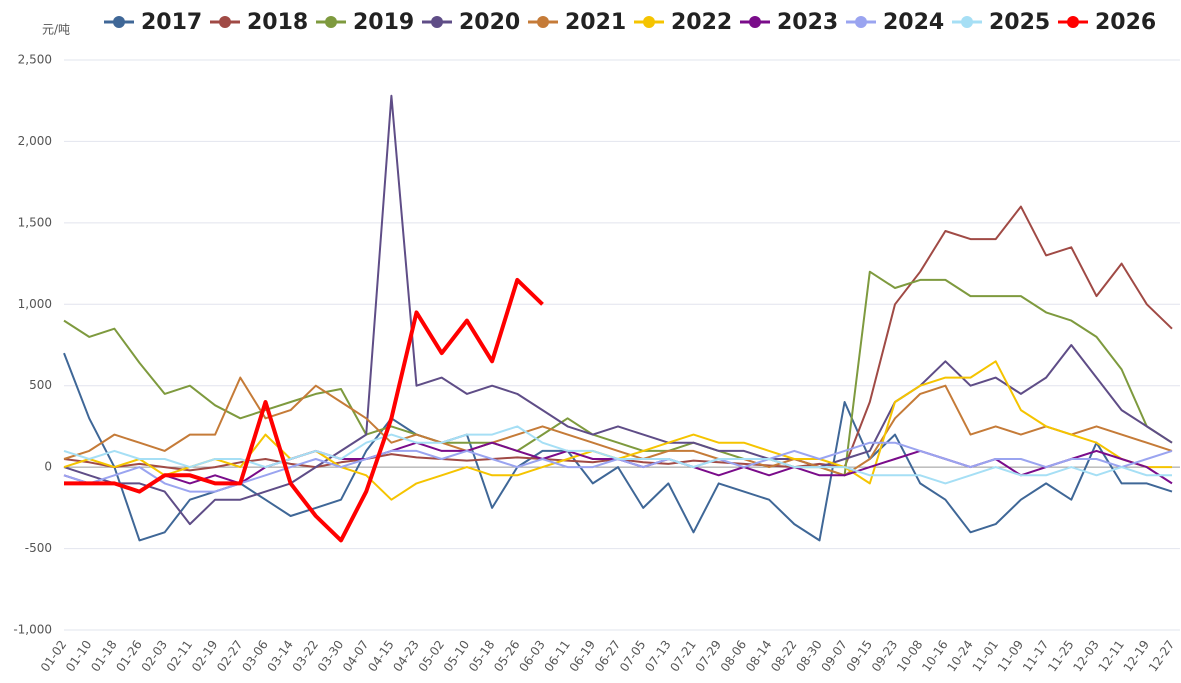  I want to click on x-tick-label: 10-08, so click(909, 656).